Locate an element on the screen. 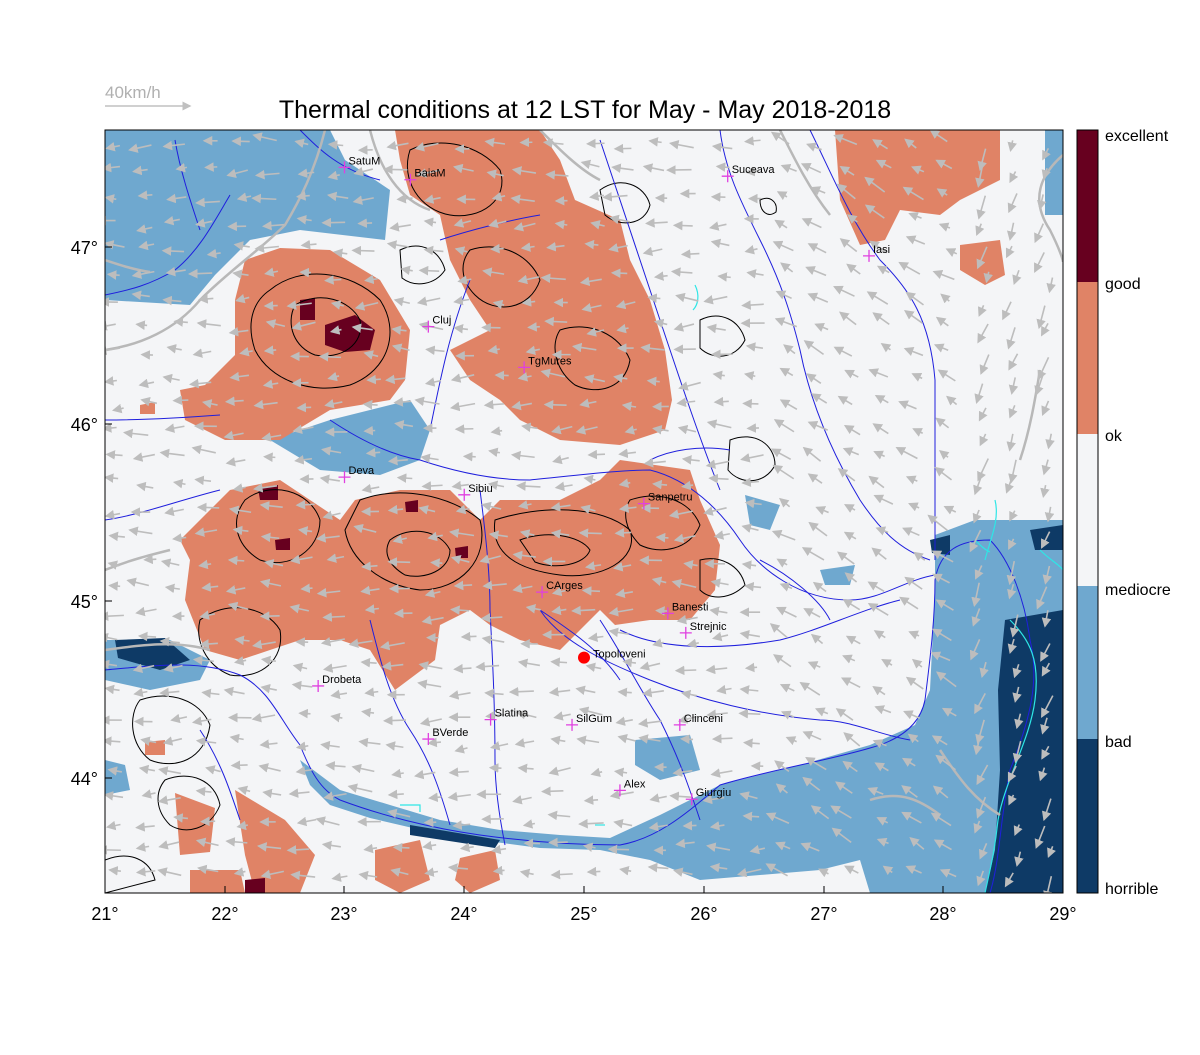 The width and height of the screenshot is (1200, 1055). station-label: SilGum is located at coordinates (594, 719).